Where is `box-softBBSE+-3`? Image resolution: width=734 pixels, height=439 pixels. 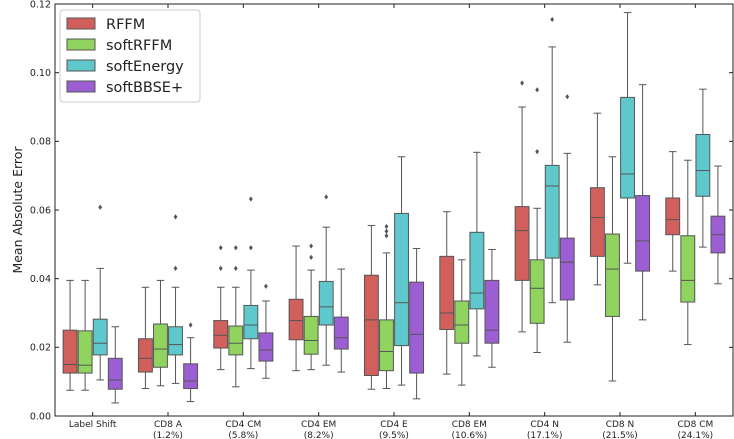 box-softBBSE+-3 is located at coordinates (341, 320).